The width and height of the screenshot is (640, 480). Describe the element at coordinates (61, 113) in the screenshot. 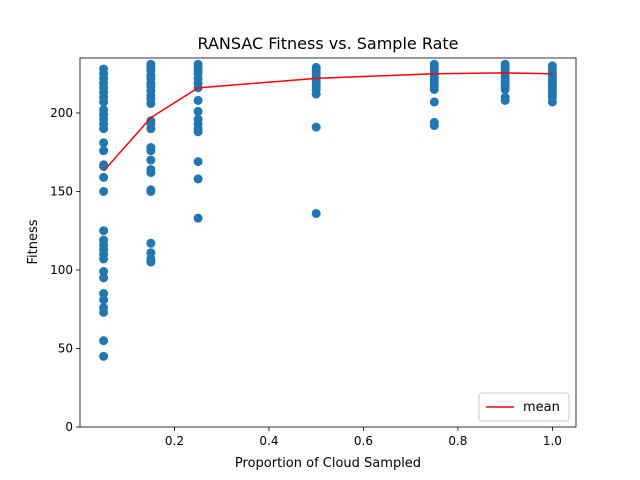

I see `y-tick-label: 200` at that location.